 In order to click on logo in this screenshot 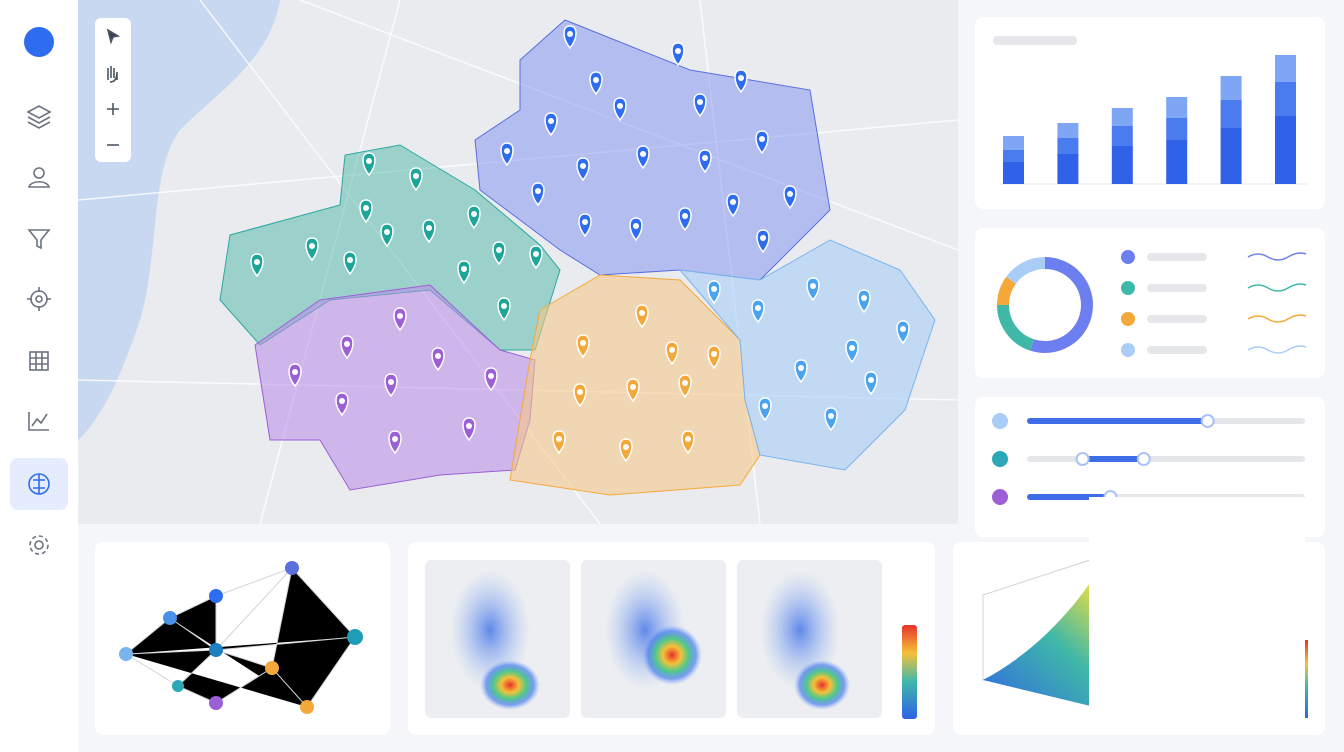, I will do `click(39, 42)`.